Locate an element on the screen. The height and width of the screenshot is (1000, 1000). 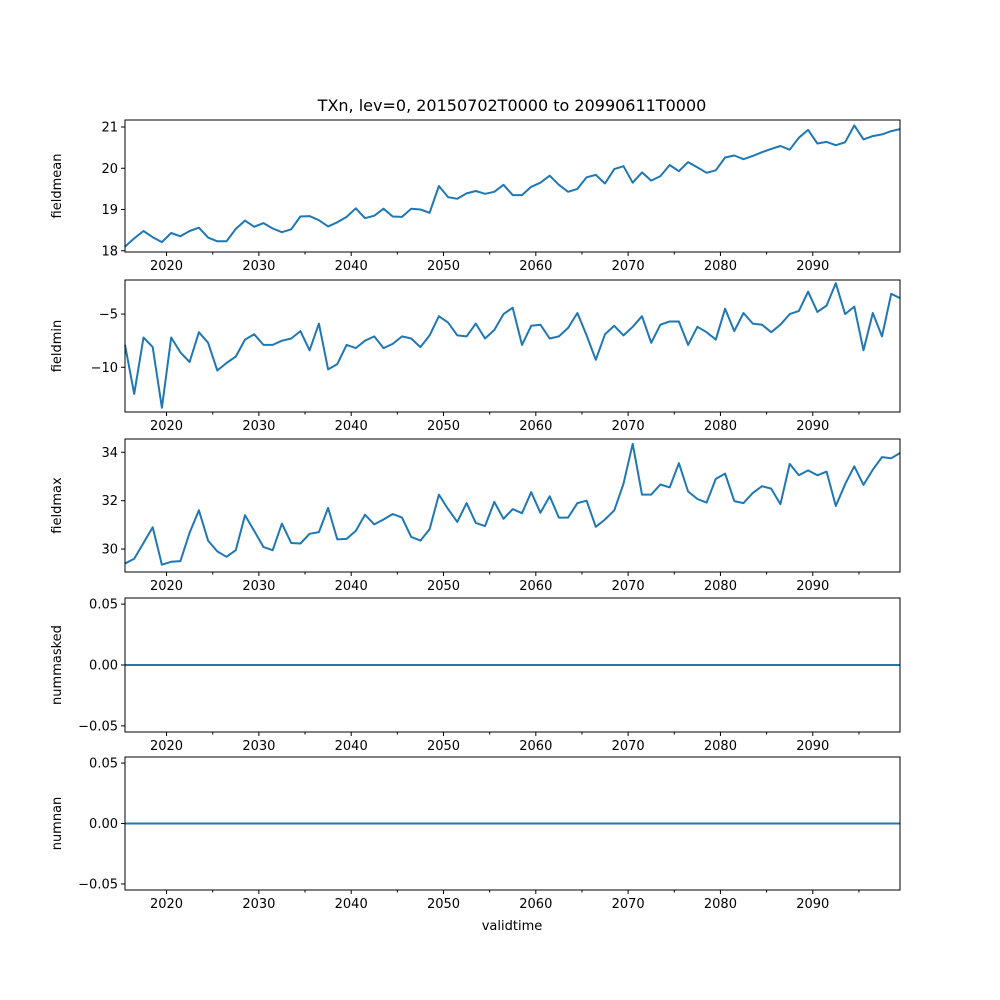
y-axis-label: numnan is located at coordinates (57, 824).